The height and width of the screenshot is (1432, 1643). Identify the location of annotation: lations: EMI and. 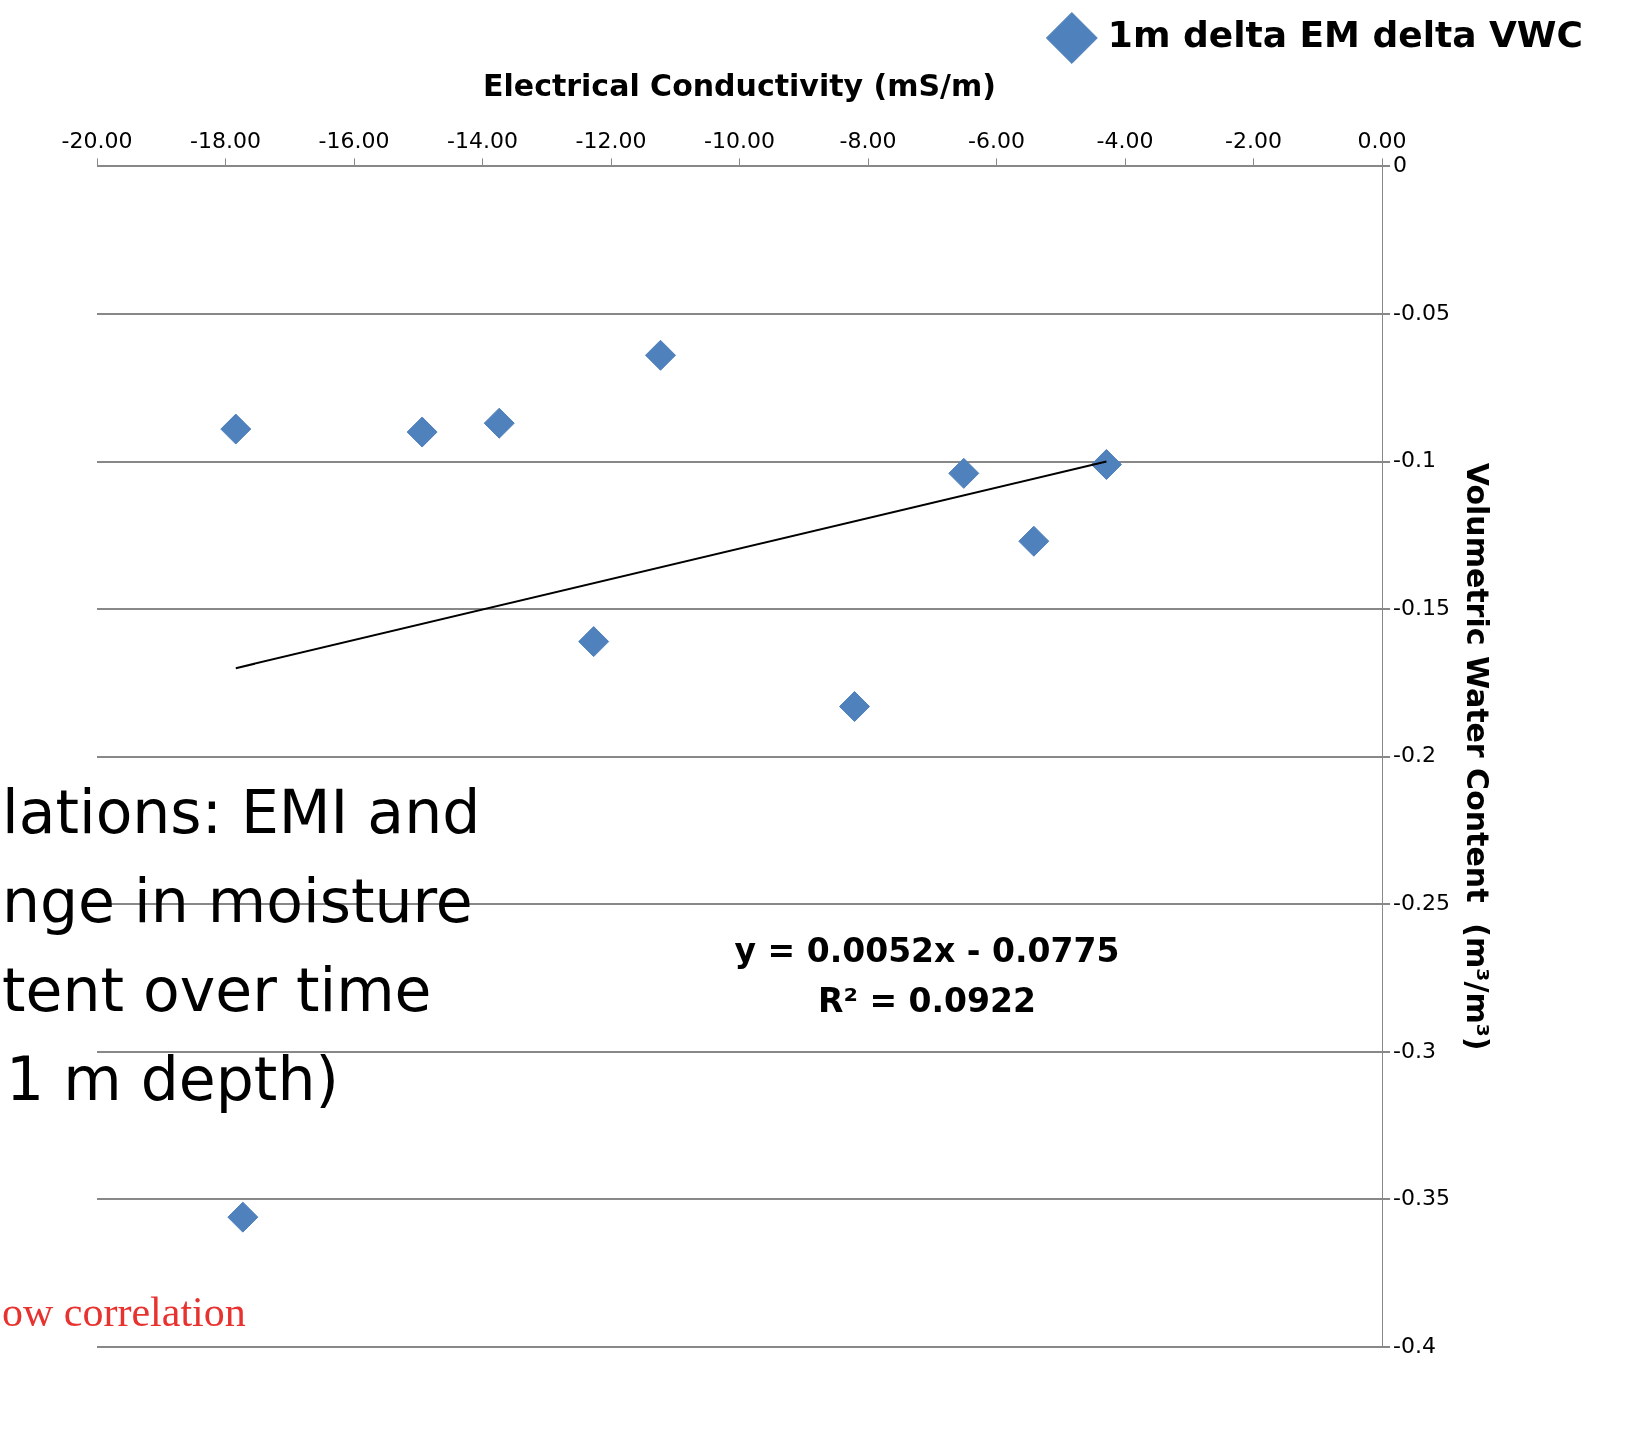
(241, 812).